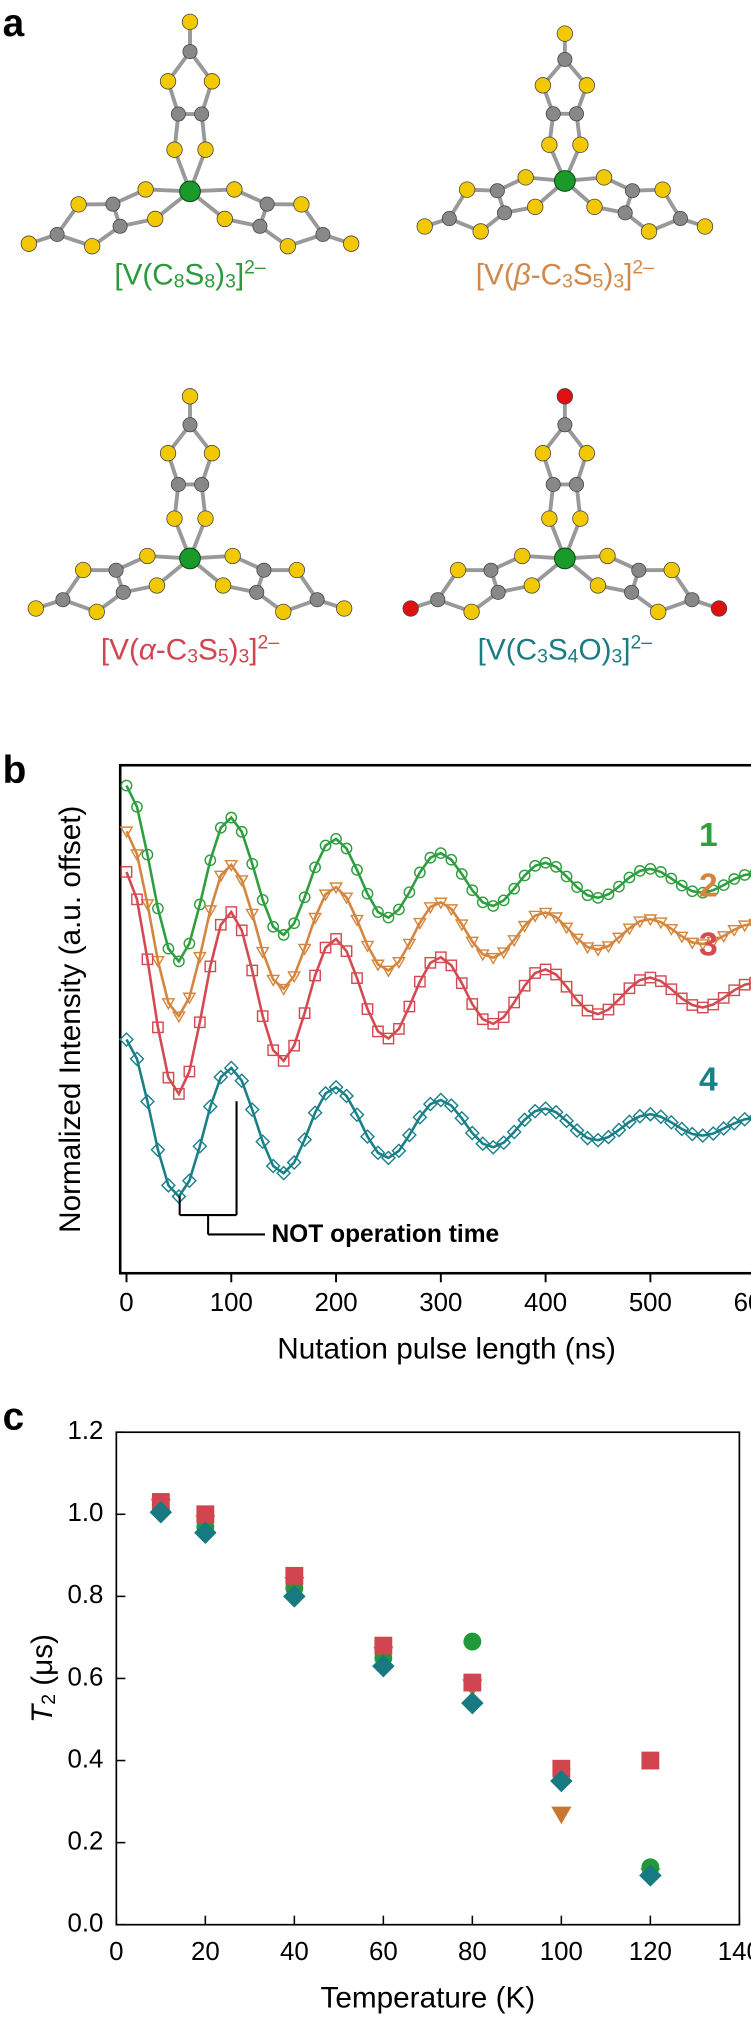  I want to click on x-tick-label: 600, so click(742, 1303).